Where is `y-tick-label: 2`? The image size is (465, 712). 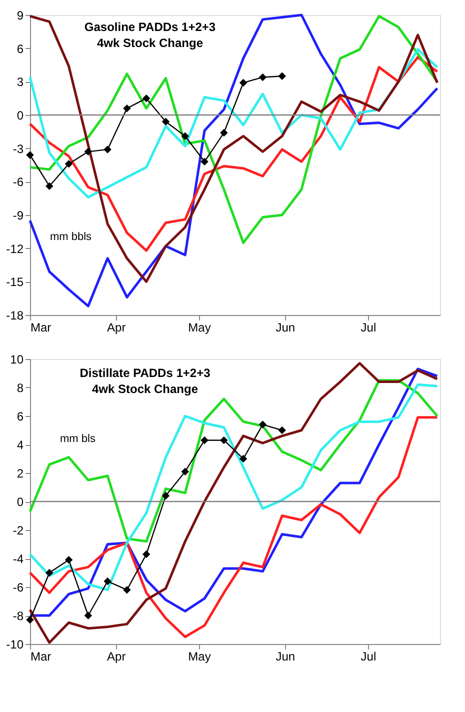
y-tick-label: 2 is located at coordinates (20, 473).